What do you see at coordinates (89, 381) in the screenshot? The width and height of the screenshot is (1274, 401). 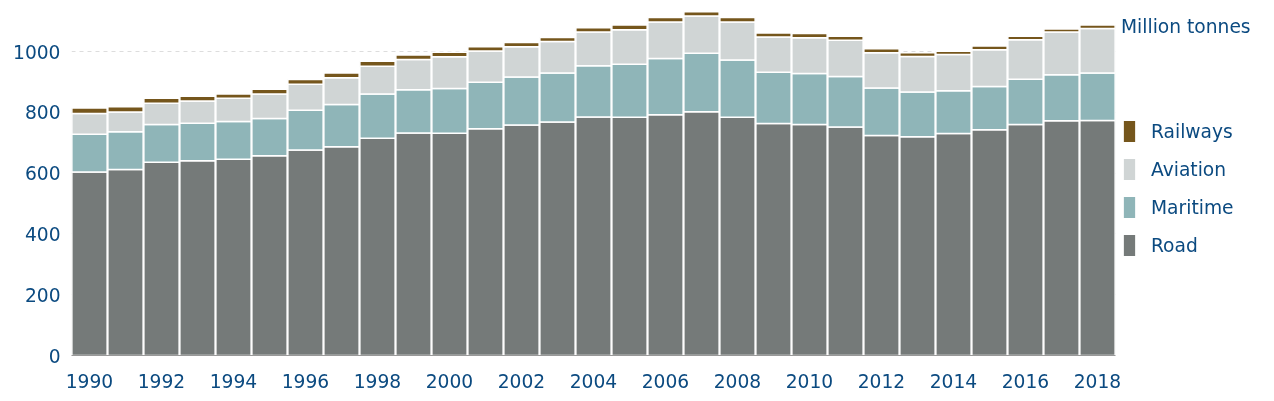 I see `x-tick-label: 1990` at bounding box center [89, 381].